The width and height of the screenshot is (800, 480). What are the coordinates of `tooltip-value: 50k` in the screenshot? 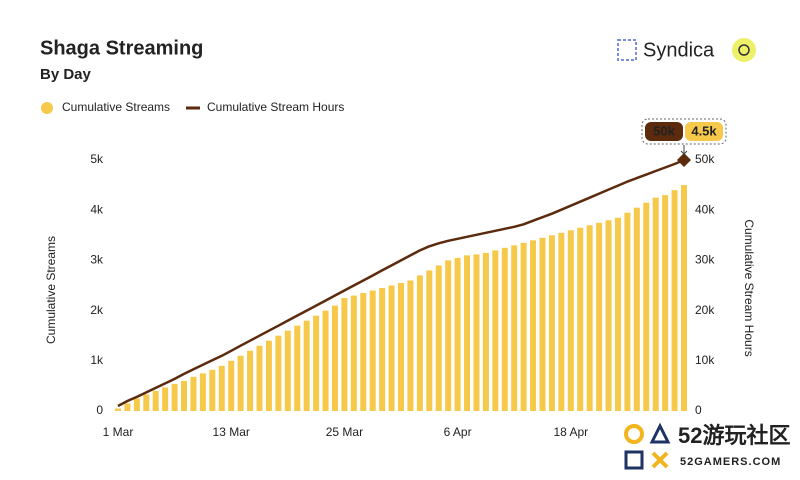 It's located at (664, 130).